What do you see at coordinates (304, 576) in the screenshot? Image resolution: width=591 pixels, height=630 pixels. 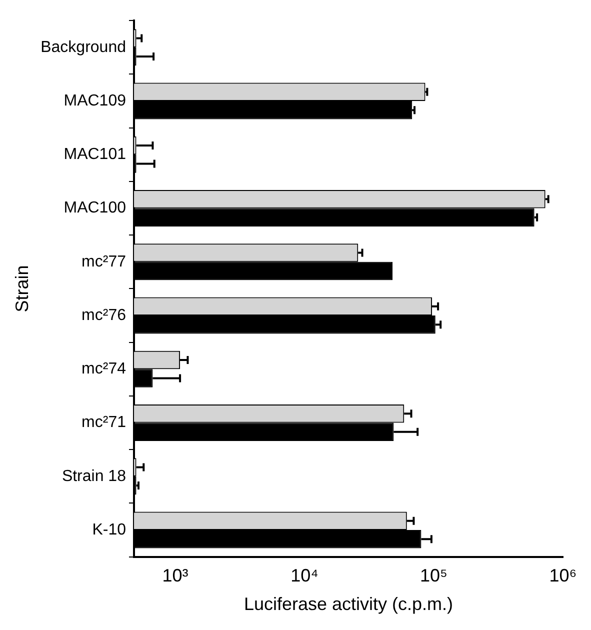 I see `x-tick-label: 10⁴` at bounding box center [304, 576].